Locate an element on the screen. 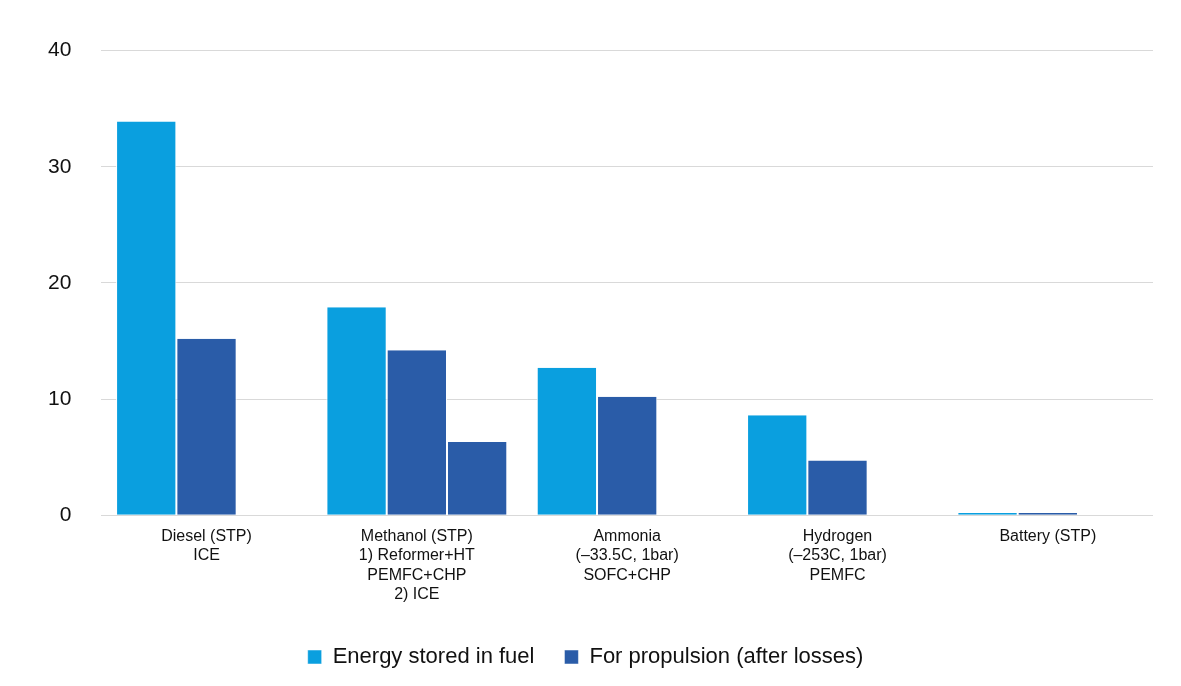  x-tick-label: Diesel (STP) ICE is located at coordinates (206, 545).